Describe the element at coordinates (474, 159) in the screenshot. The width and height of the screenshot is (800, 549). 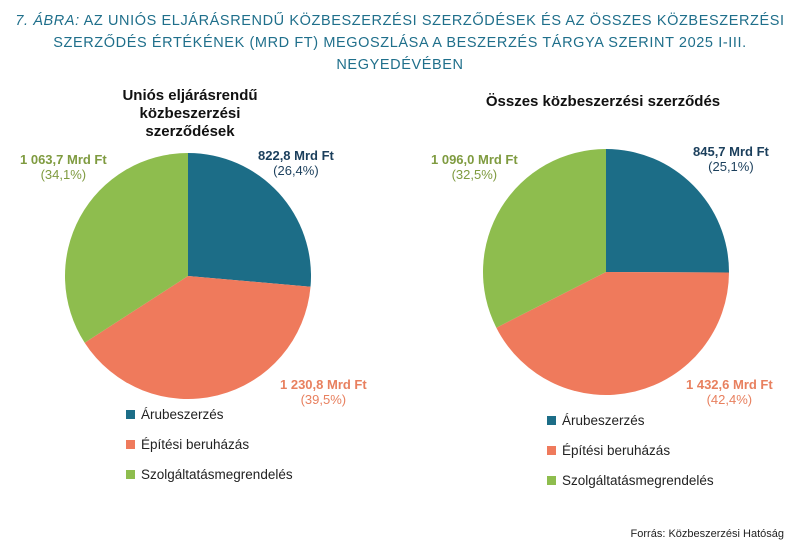
I see `chart-2-value-szolgaltatas: 1 096,0 Mrd Ft` at that location.